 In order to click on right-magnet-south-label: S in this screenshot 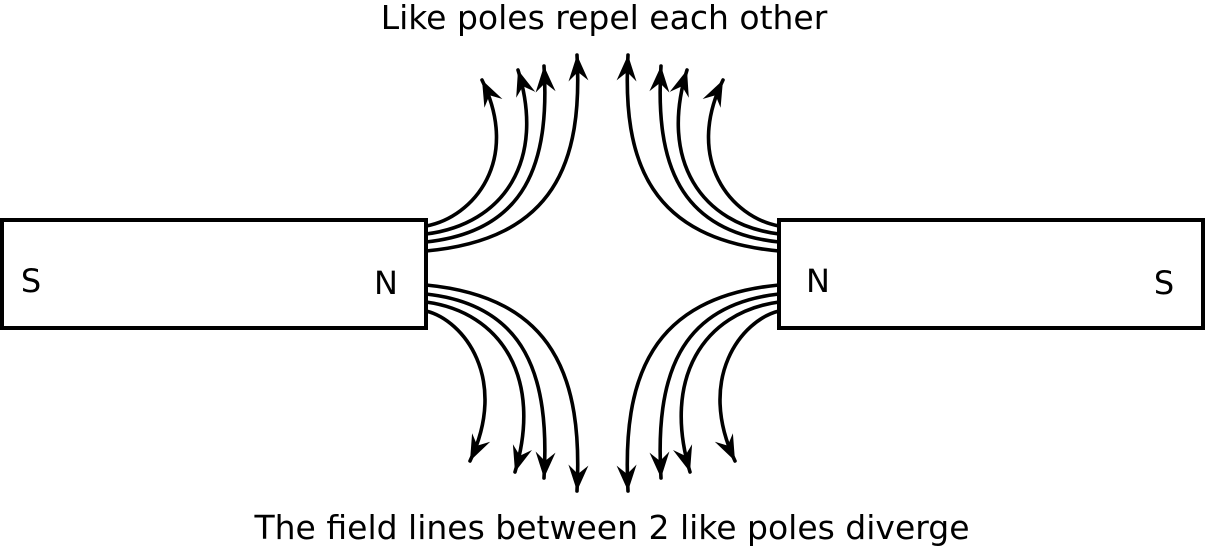, I will do `click(1164, 283)`.